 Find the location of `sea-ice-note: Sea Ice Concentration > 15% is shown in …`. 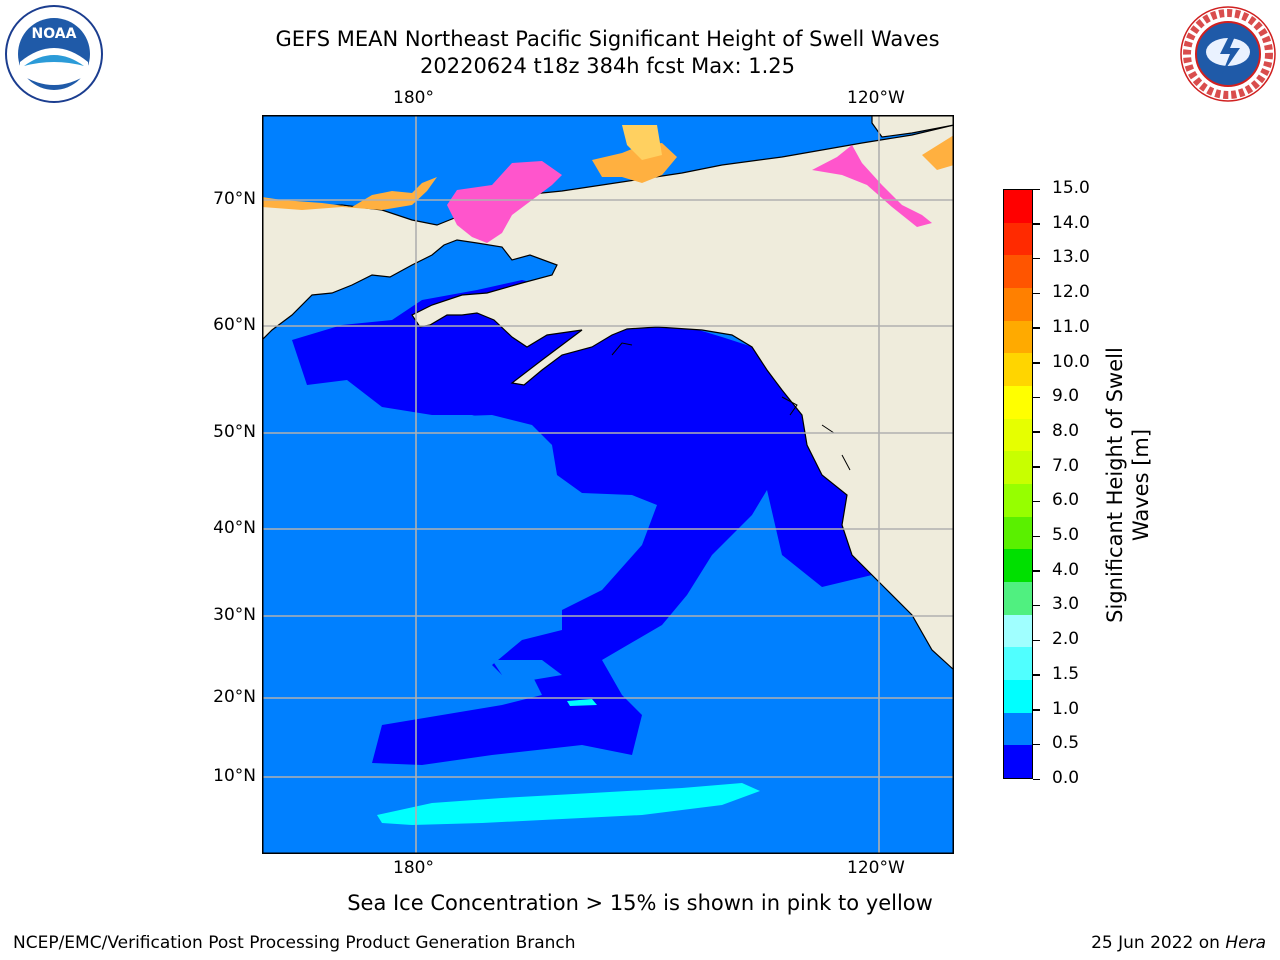

sea-ice-note: Sea Ice Concentration > 15% is shown in … is located at coordinates (640, 903).